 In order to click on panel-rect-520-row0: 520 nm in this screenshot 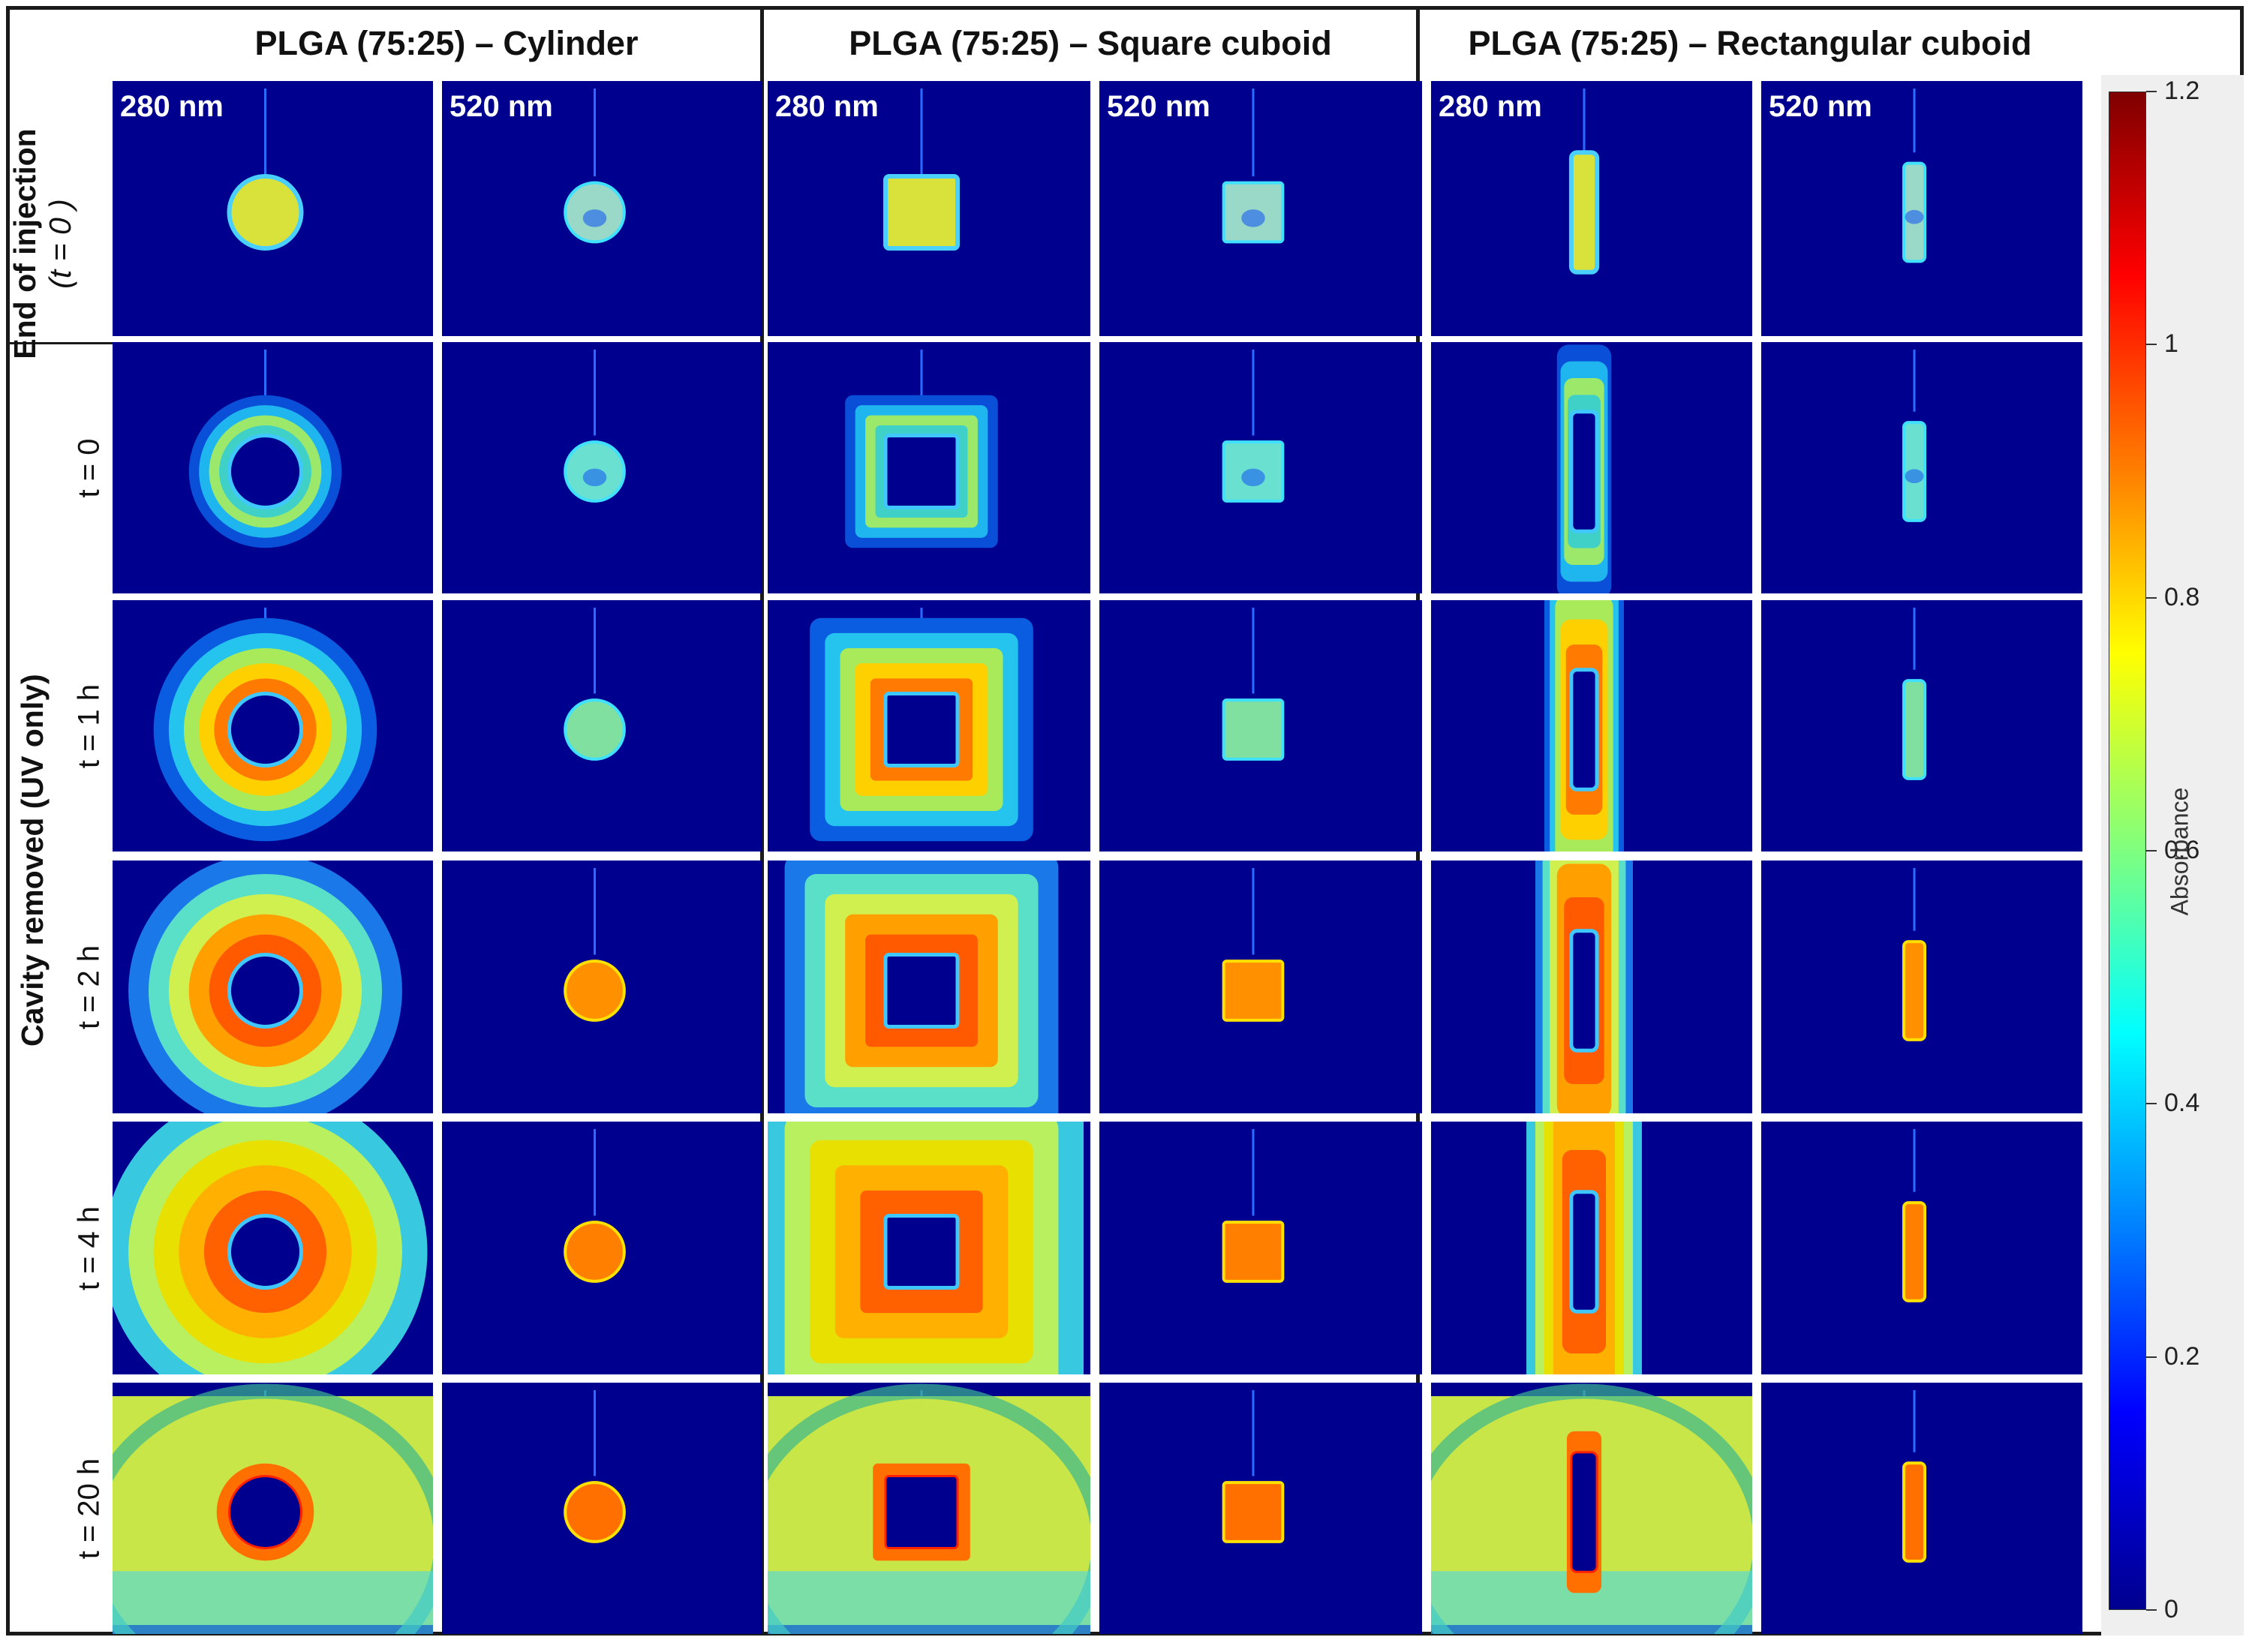, I will do `click(1921, 208)`.